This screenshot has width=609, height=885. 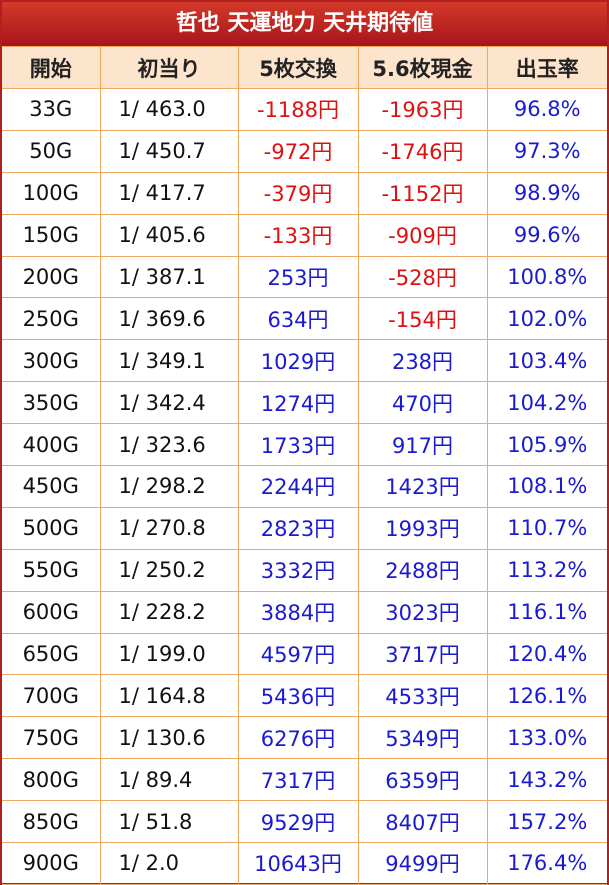 What do you see at coordinates (546, 863) in the screenshot?
I see `table-cell: 176.4%` at bounding box center [546, 863].